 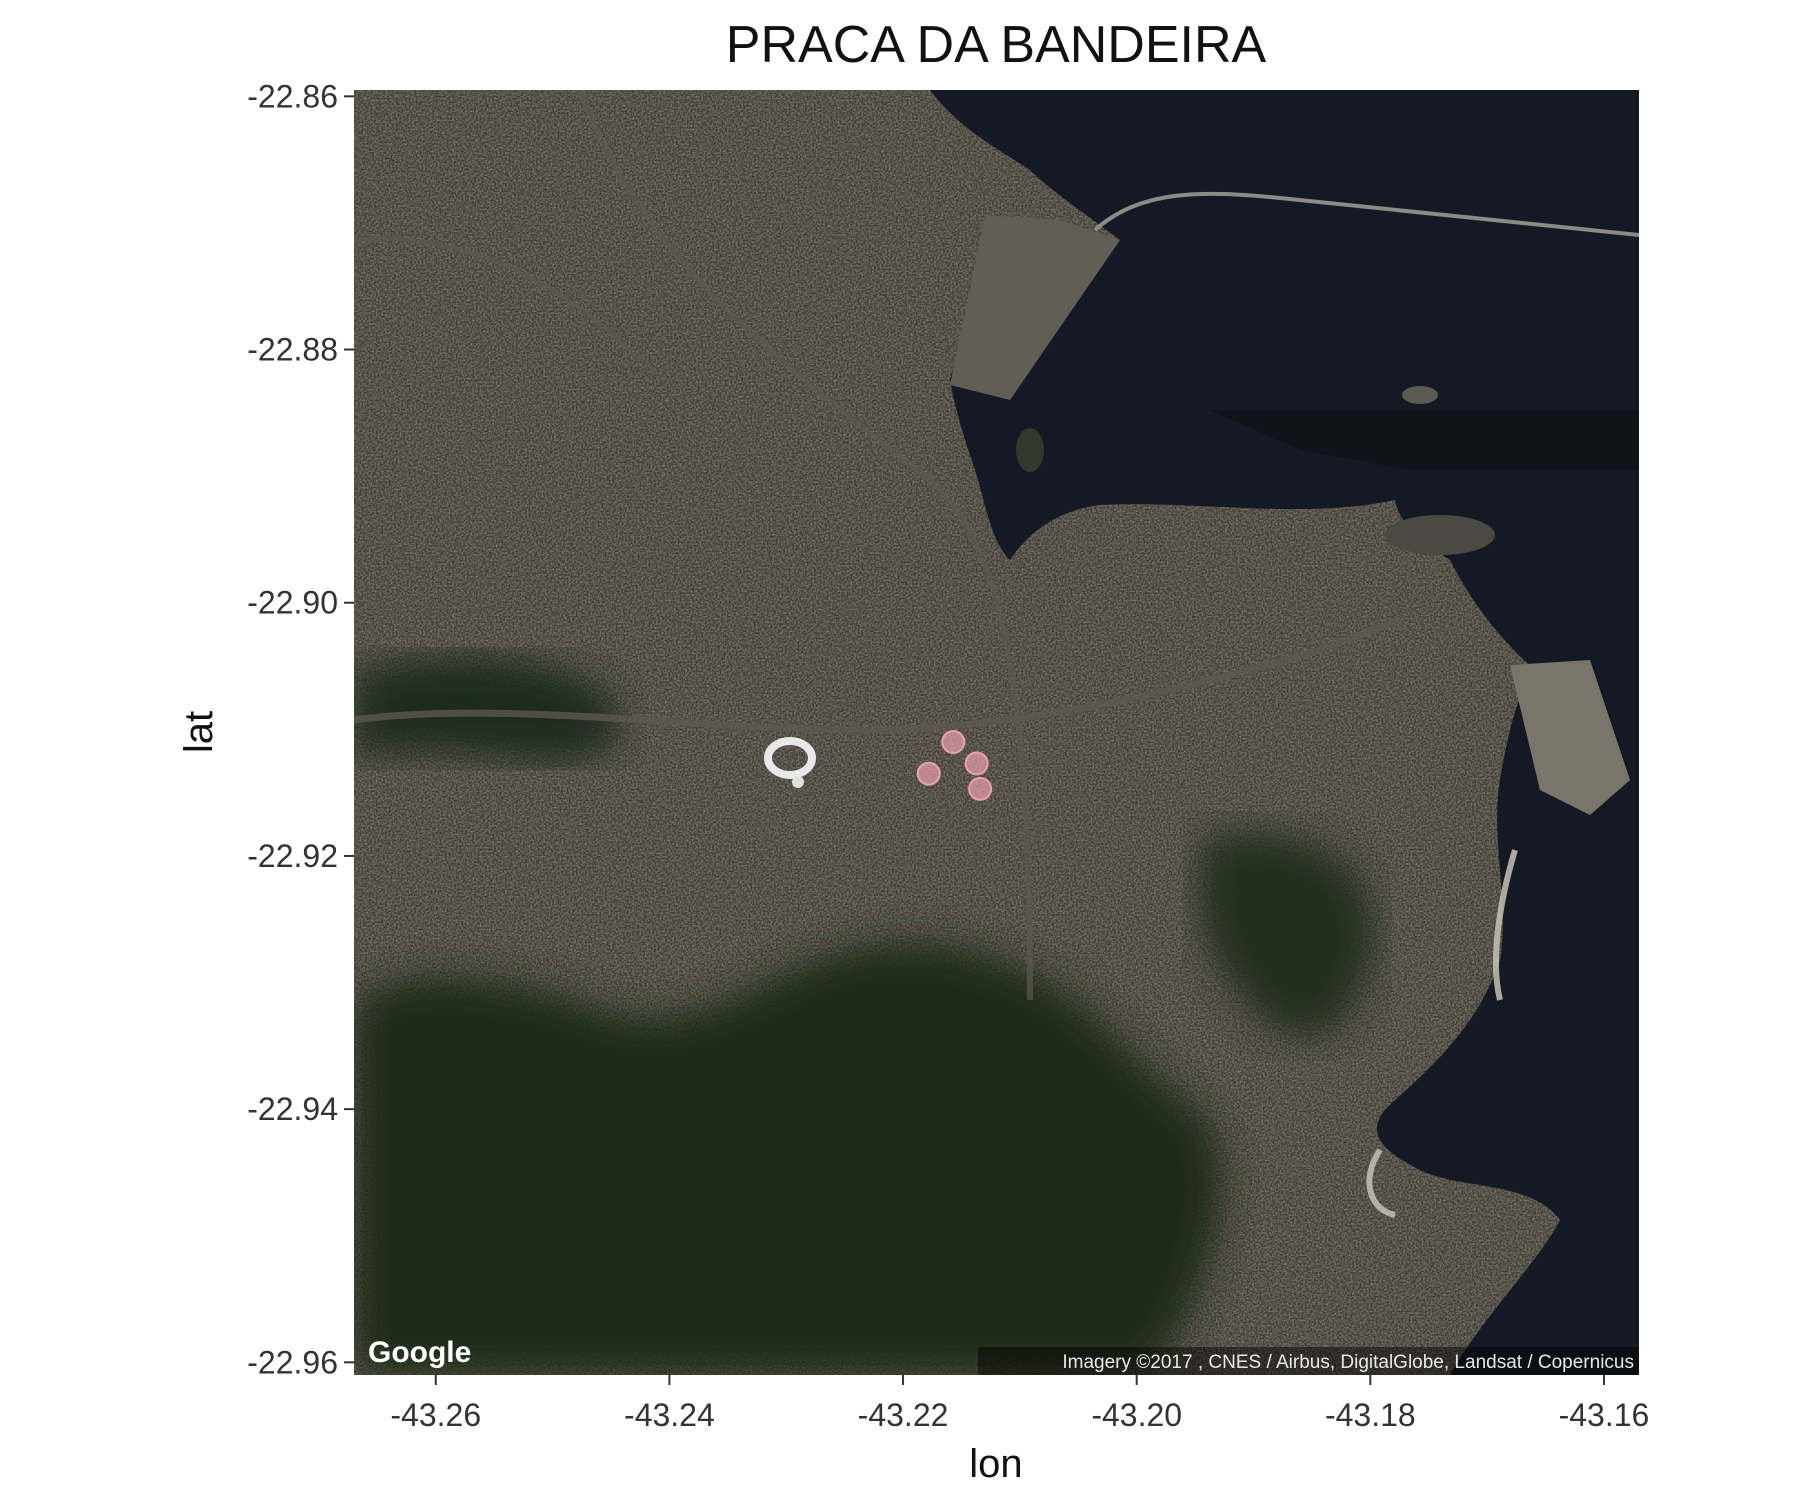 I want to click on y-tick-label: -22.94, so click(x=292, y=1109).